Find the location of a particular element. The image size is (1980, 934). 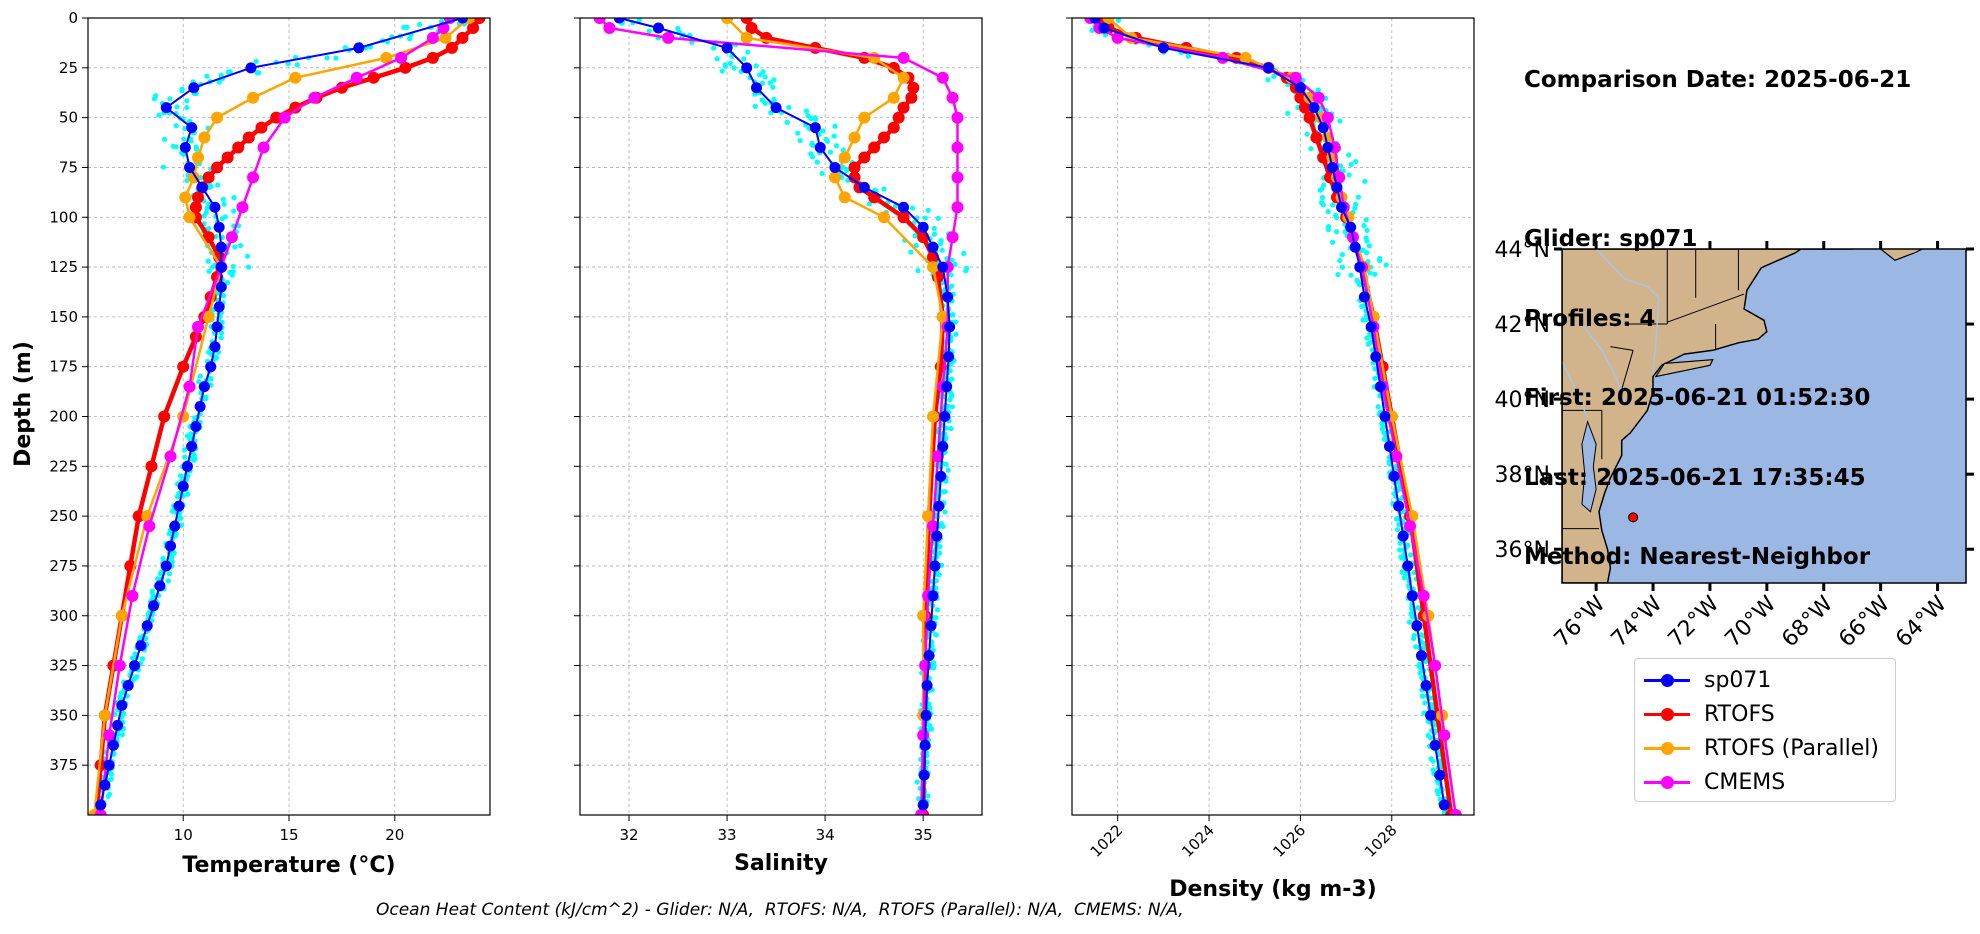

lat-tick-label: 36°N is located at coordinates (1522, 550).